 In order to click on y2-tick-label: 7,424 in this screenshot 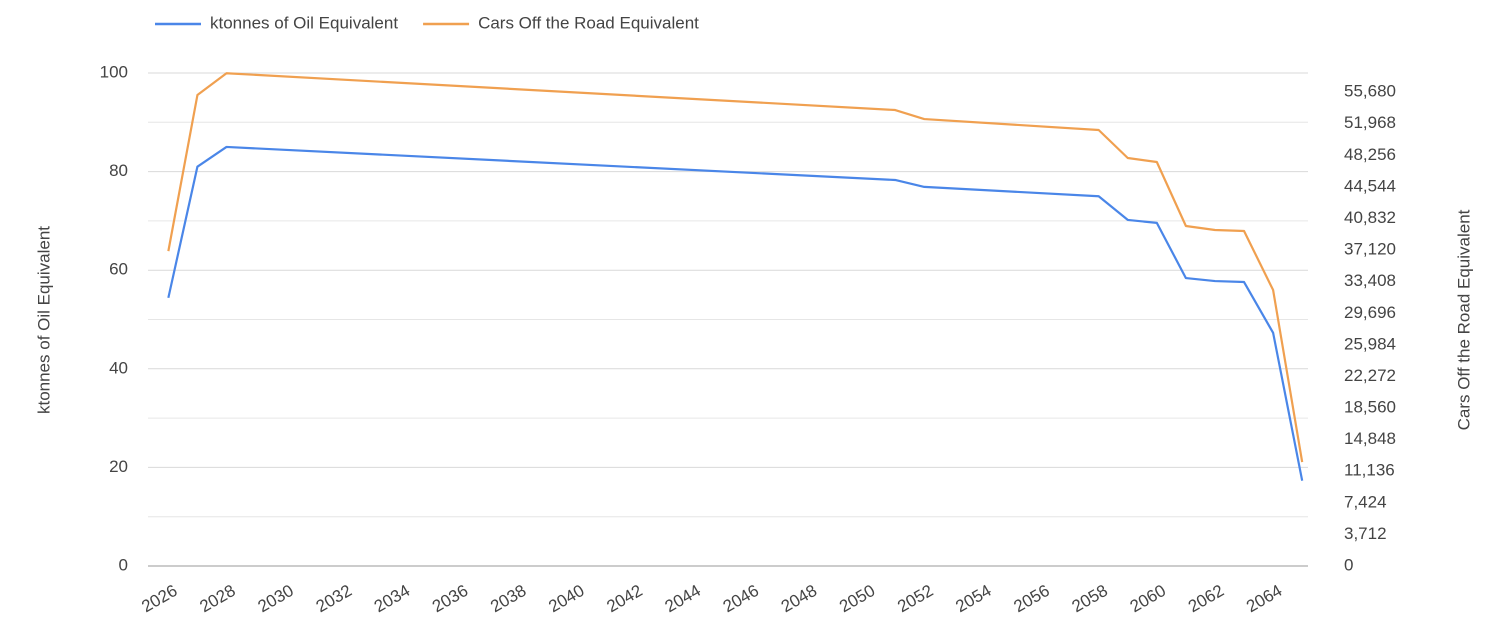, I will do `click(1365, 501)`.